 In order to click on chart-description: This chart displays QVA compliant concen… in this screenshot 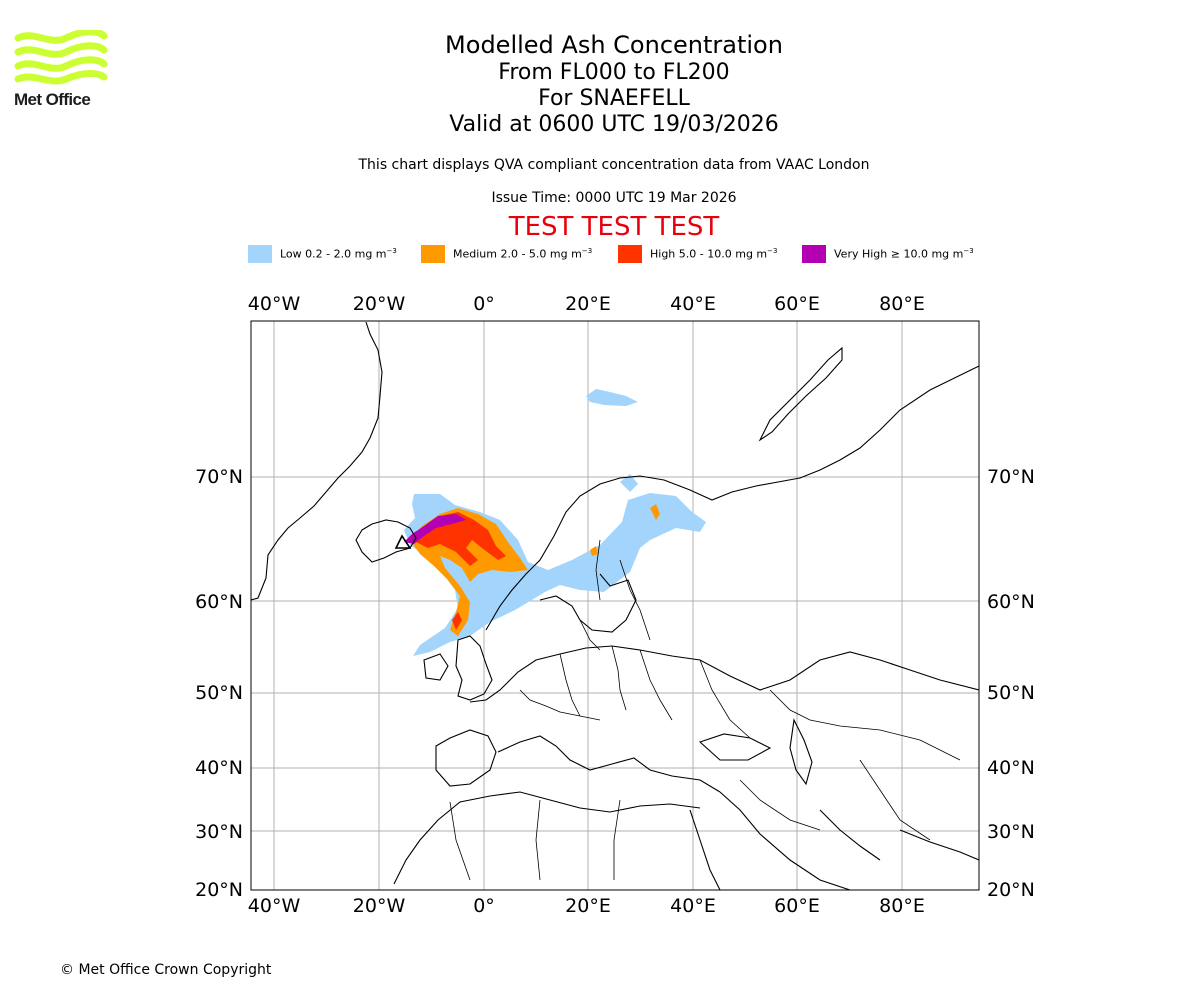, I will do `click(614, 165)`.